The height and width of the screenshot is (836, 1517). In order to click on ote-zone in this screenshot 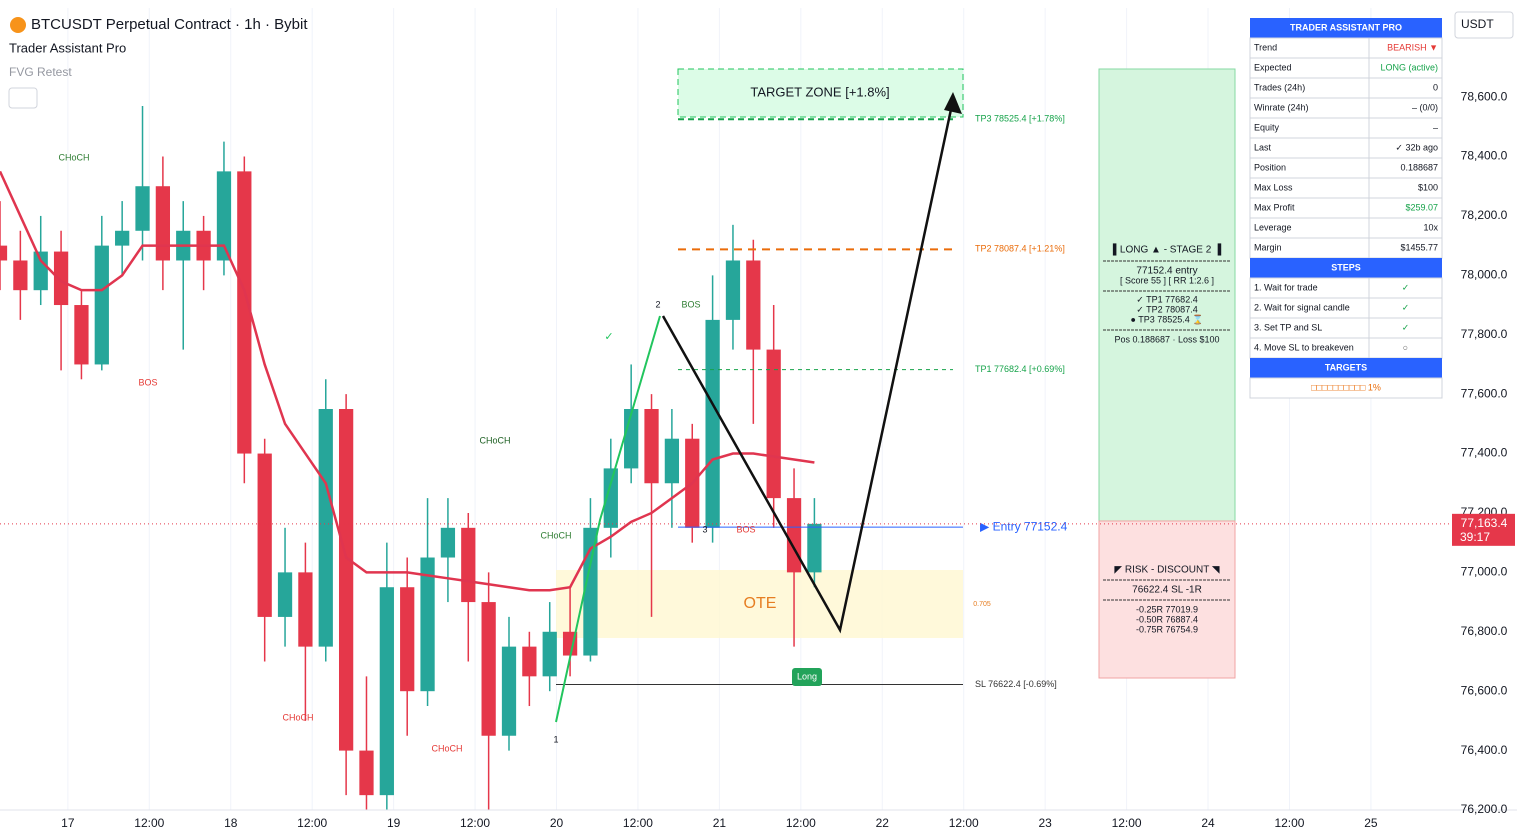, I will do `click(759, 604)`.